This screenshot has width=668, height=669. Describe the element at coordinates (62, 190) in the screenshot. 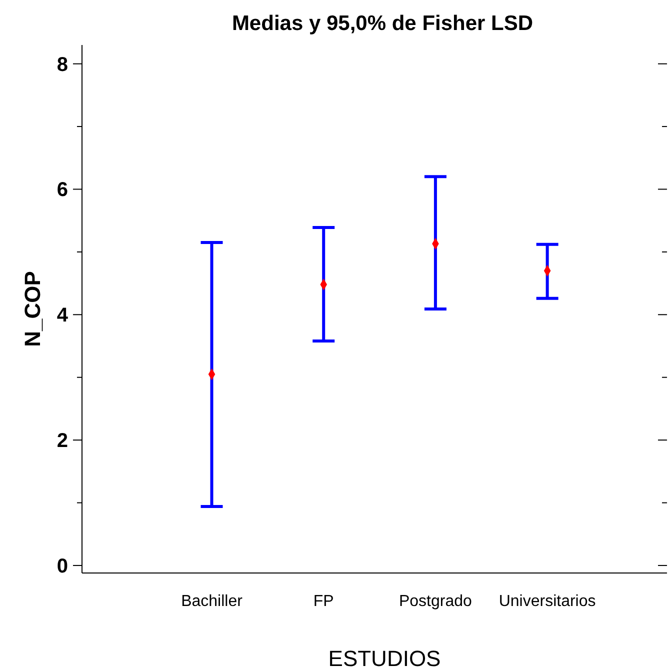

I see `y-tick-label: 6` at that location.